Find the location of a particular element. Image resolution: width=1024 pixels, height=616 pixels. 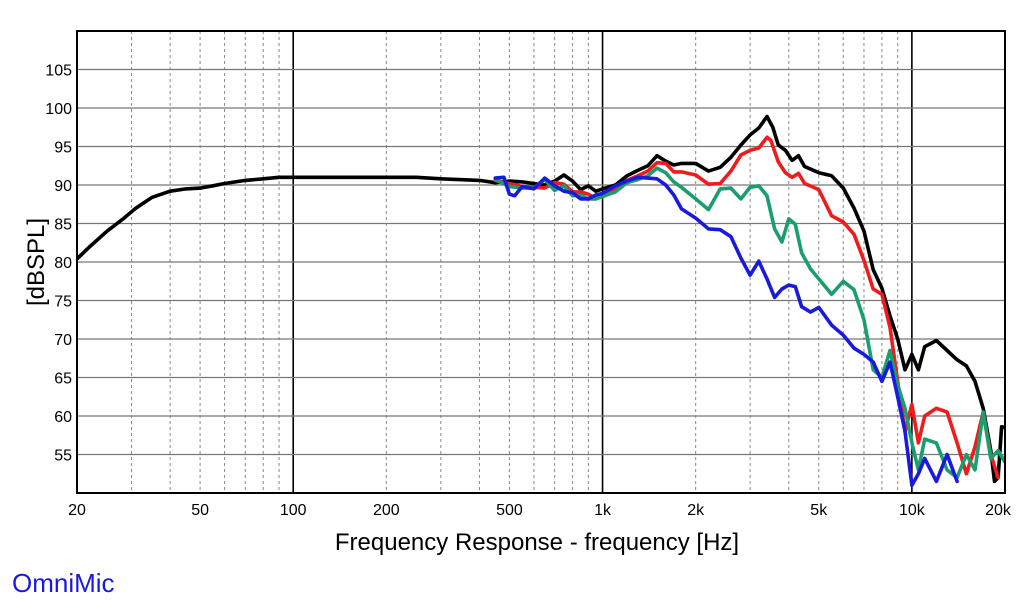

omnimic-brand-label: OmniMic is located at coordinates (63, 583).